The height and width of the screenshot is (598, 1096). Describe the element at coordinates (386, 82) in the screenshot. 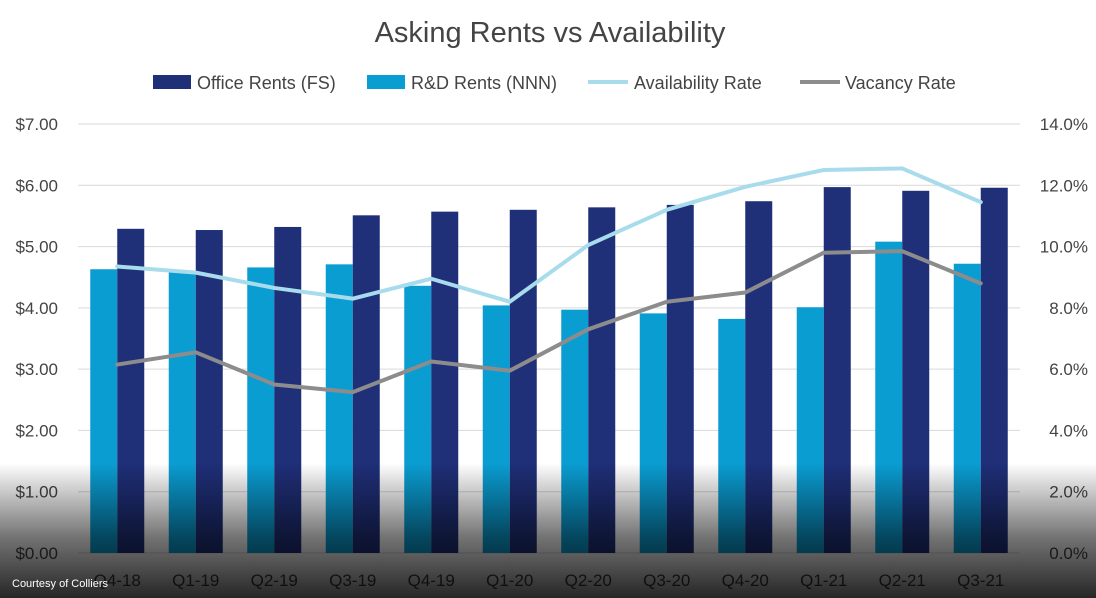

I see `legend-swatch-rd-rents` at that location.